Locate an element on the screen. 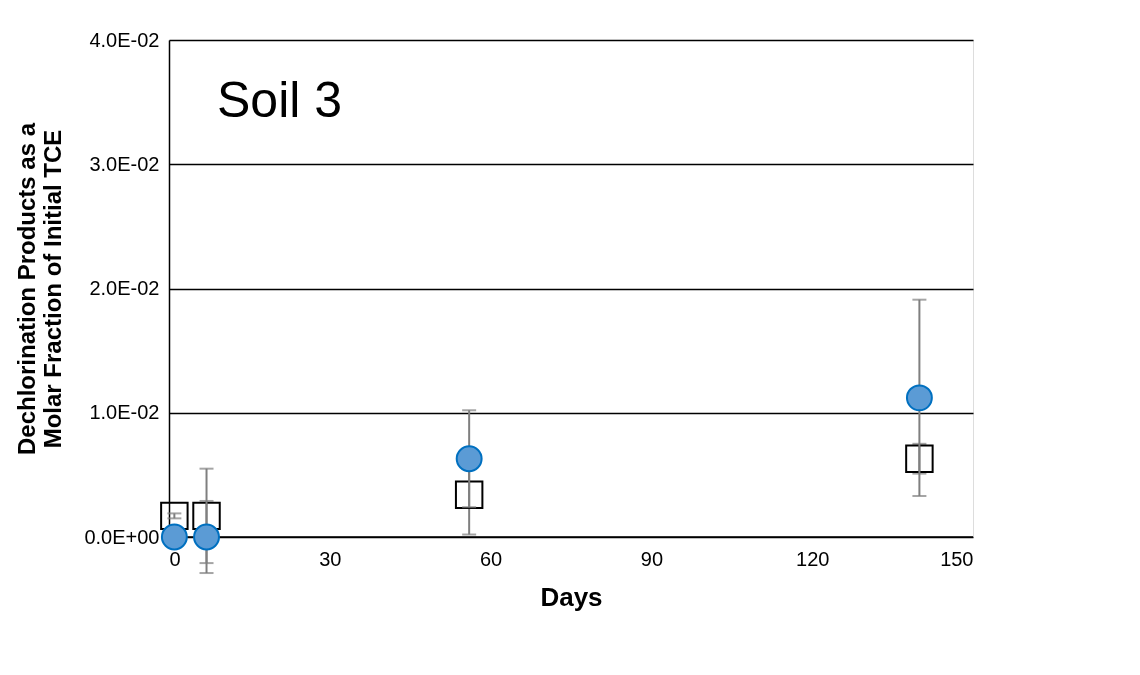  y-tick-label: 1.0E-02 is located at coordinates (124, 412).